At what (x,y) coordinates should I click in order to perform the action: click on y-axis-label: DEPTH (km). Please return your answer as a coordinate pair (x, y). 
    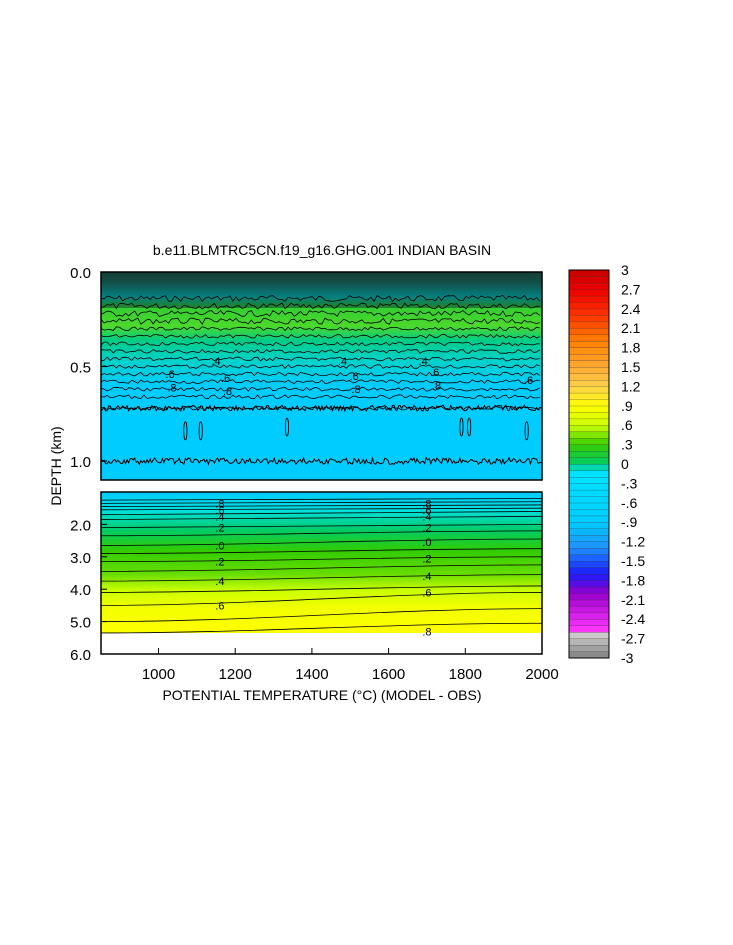
    Looking at the image, I should click on (56, 465).